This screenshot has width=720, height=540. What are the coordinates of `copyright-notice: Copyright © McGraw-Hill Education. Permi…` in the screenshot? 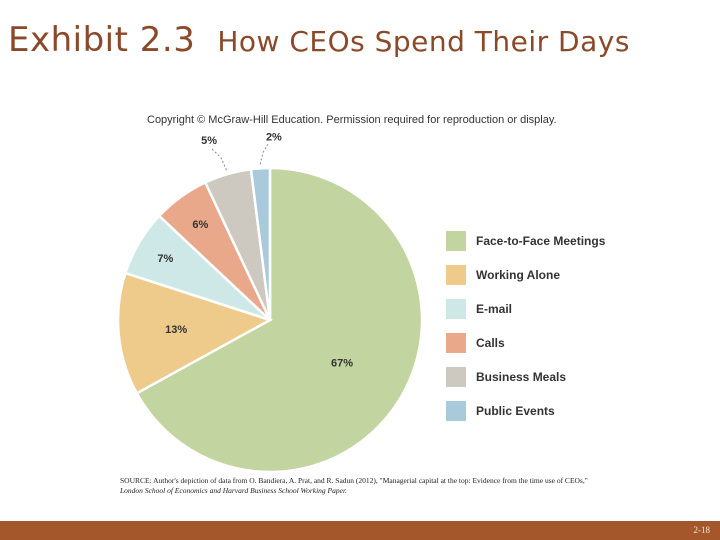 It's located at (352, 120).